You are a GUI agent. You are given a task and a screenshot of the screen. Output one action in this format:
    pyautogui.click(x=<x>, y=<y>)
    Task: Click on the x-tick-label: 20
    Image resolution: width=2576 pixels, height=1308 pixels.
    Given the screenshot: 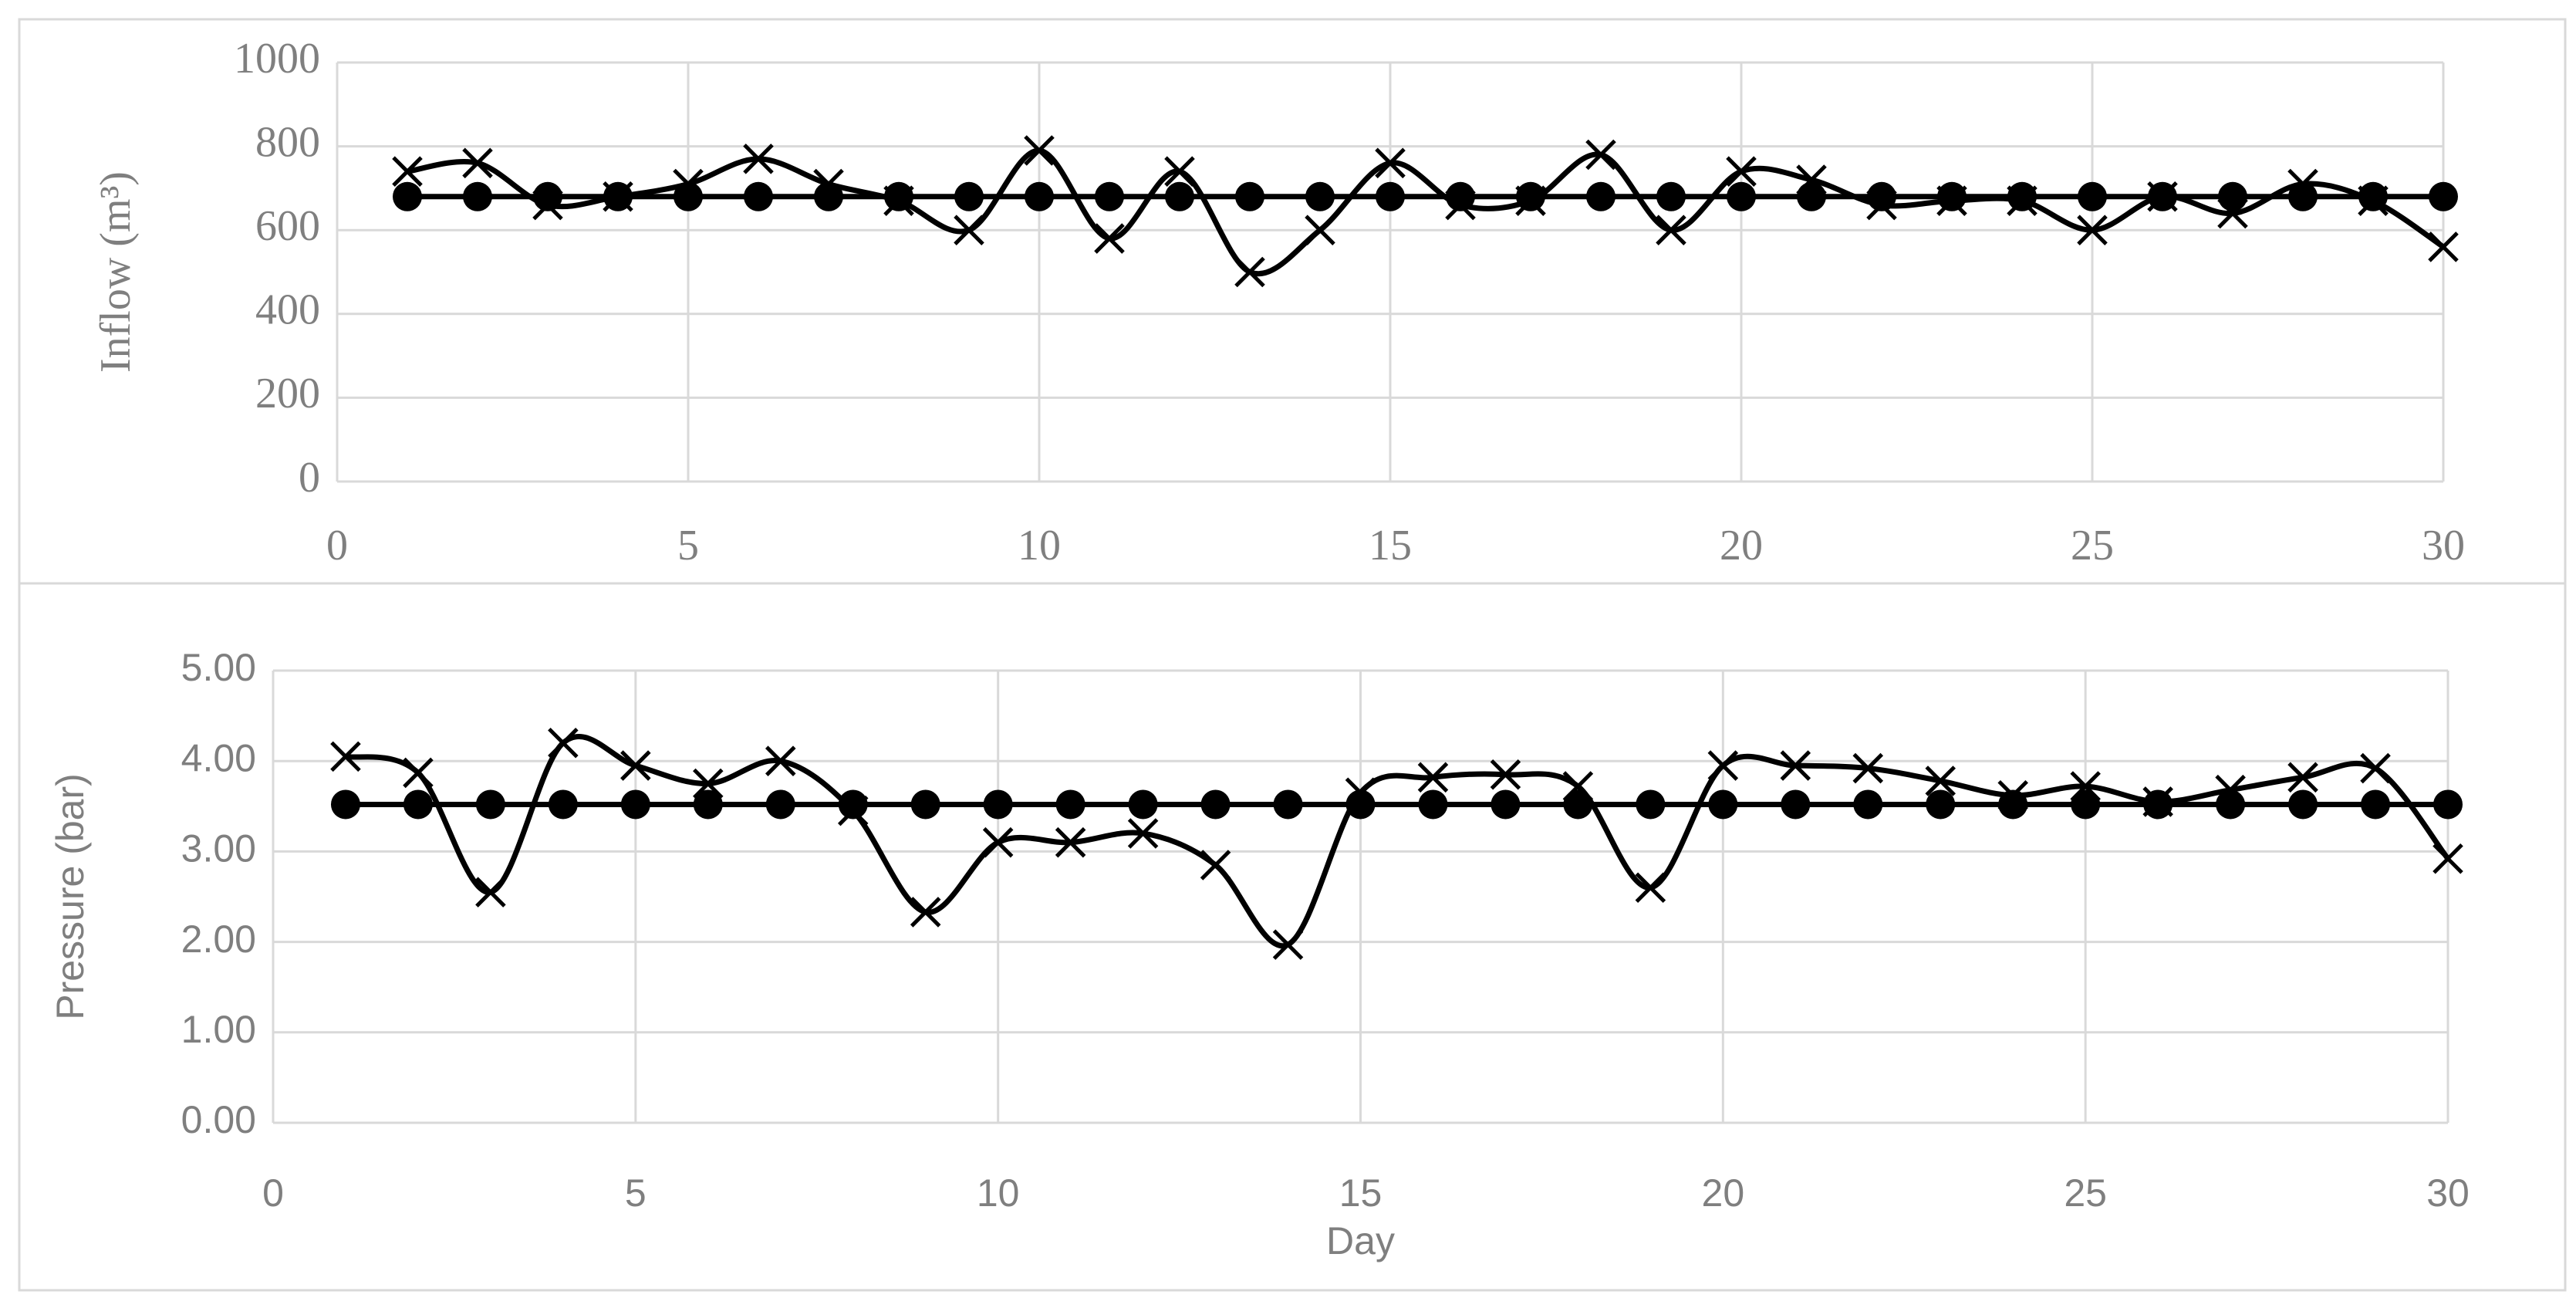 What is the action you would take?
    pyautogui.click(x=1741, y=546)
    